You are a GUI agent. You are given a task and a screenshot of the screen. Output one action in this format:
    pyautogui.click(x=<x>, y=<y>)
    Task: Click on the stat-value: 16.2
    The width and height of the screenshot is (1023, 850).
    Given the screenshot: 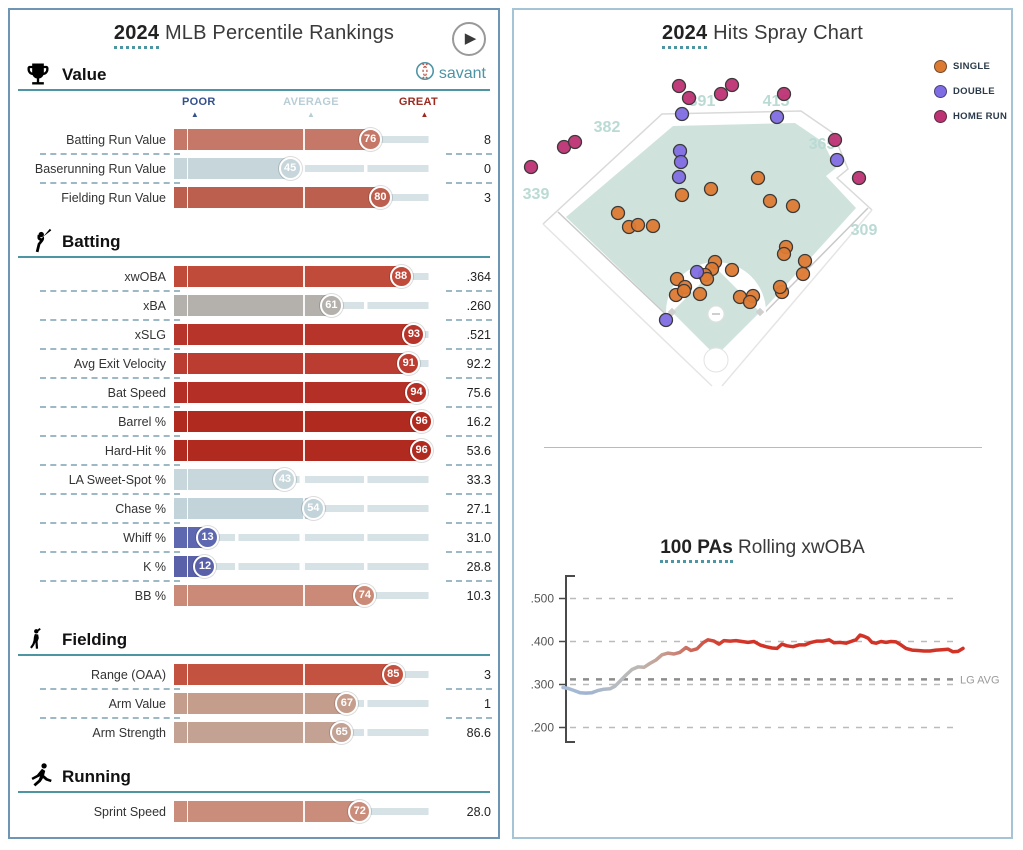 What is the action you would take?
    pyautogui.click(x=478, y=421)
    